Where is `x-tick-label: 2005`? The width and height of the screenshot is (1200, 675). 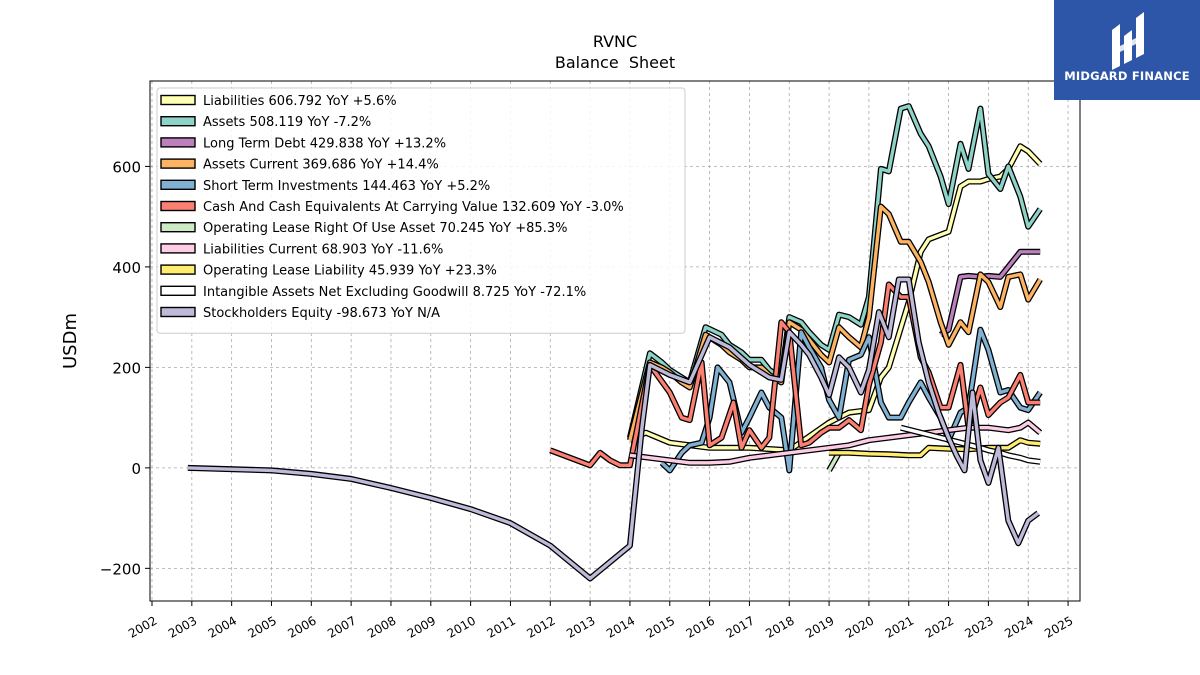 x-tick-label: 2005 is located at coordinates (262, 626).